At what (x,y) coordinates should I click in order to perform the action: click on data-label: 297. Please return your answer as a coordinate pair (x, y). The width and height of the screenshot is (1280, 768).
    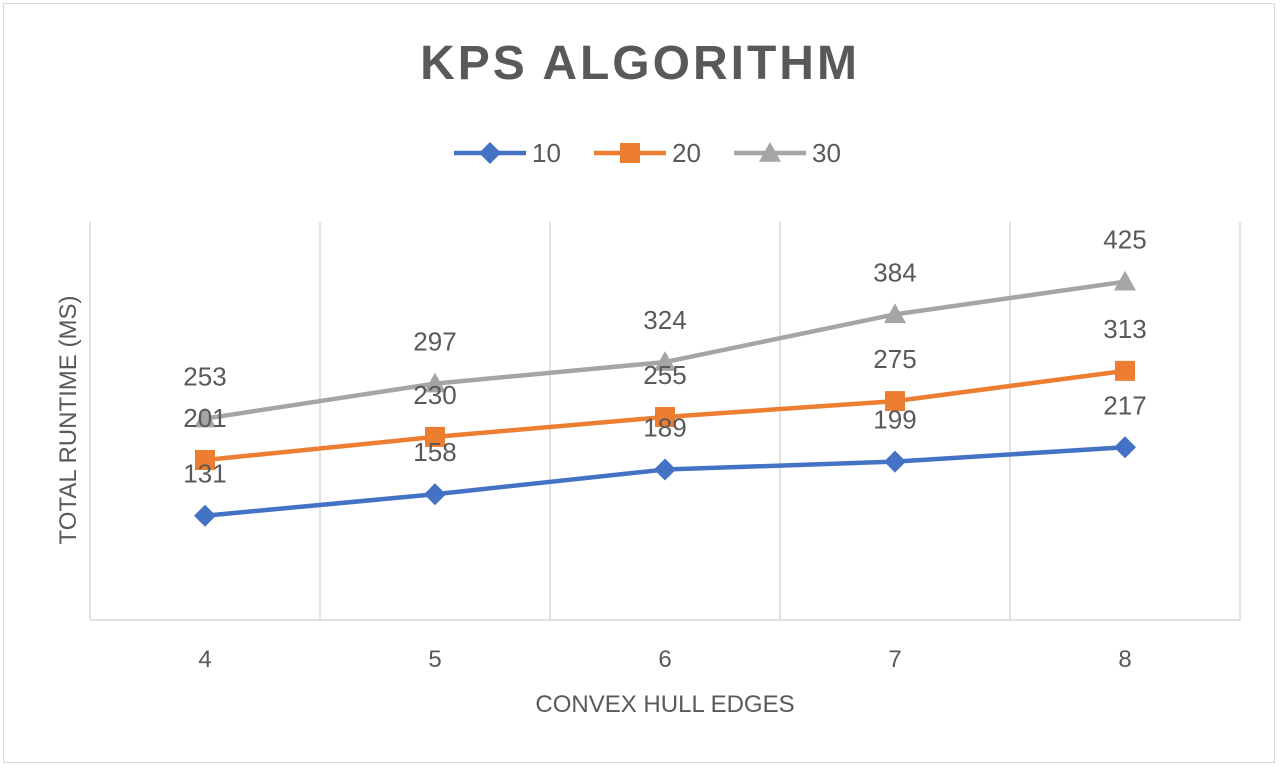
    Looking at the image, I should click on (434, 342).